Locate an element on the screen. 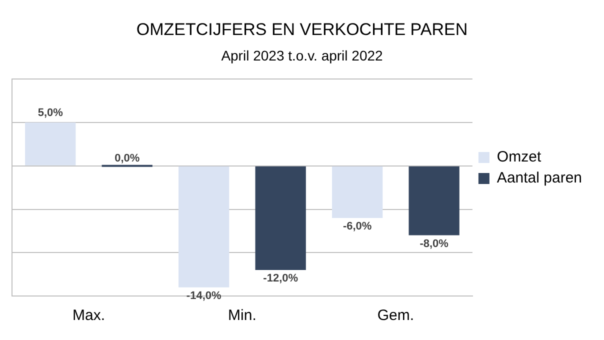 Image resolution: width=604 pixels, height=340 pixels. legend-label: Aantal paren is located at coordinates (539, 178).